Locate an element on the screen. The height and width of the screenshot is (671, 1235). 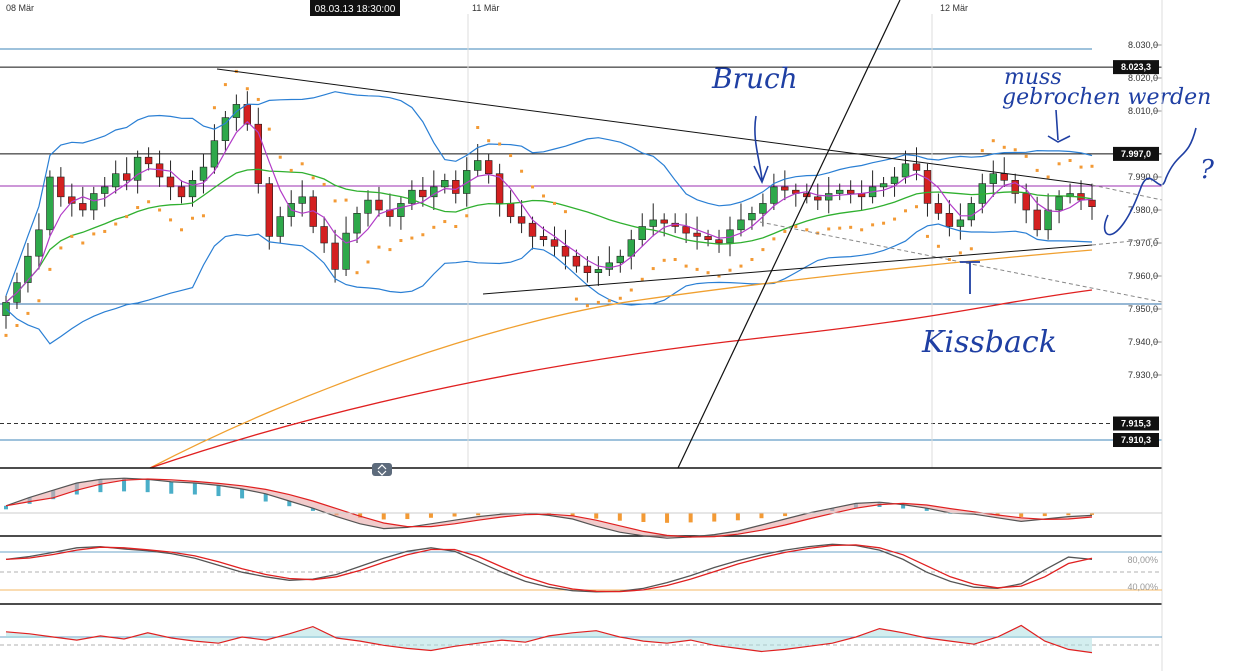
y-tick-label: 7.960,0 is located at coordinates (1143, 276).